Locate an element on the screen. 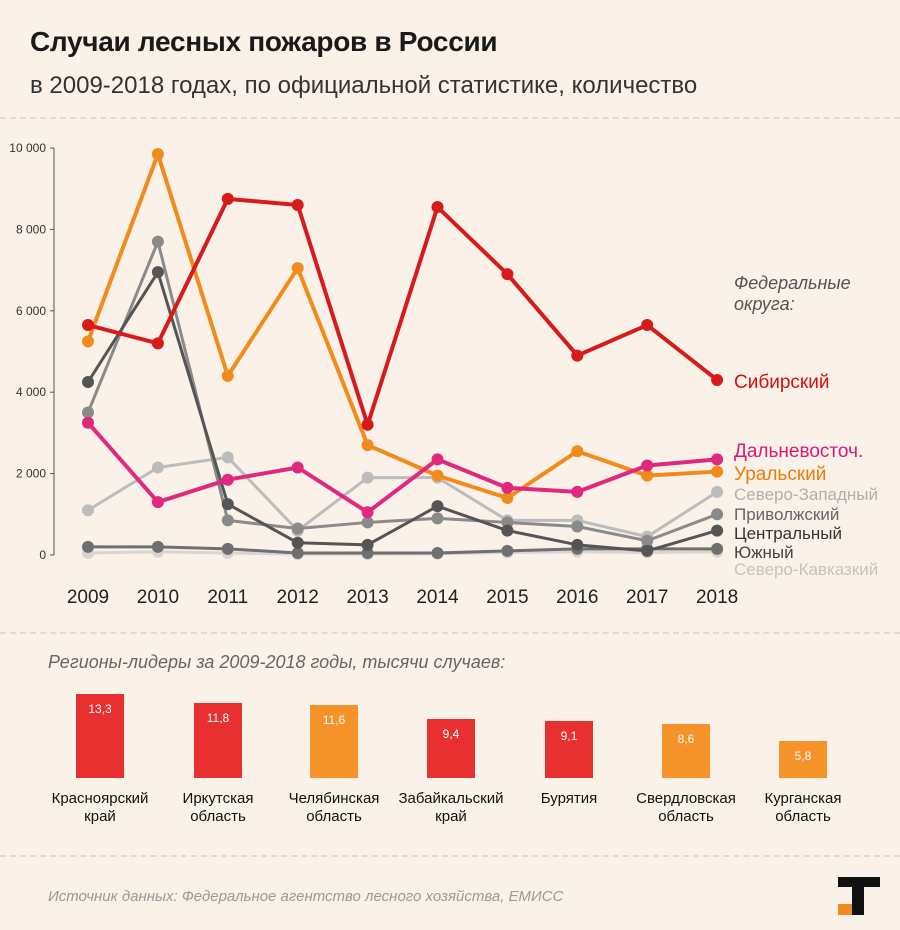 This screenshot has height=930, width=900. series-line is located at coordinates (402, 497).